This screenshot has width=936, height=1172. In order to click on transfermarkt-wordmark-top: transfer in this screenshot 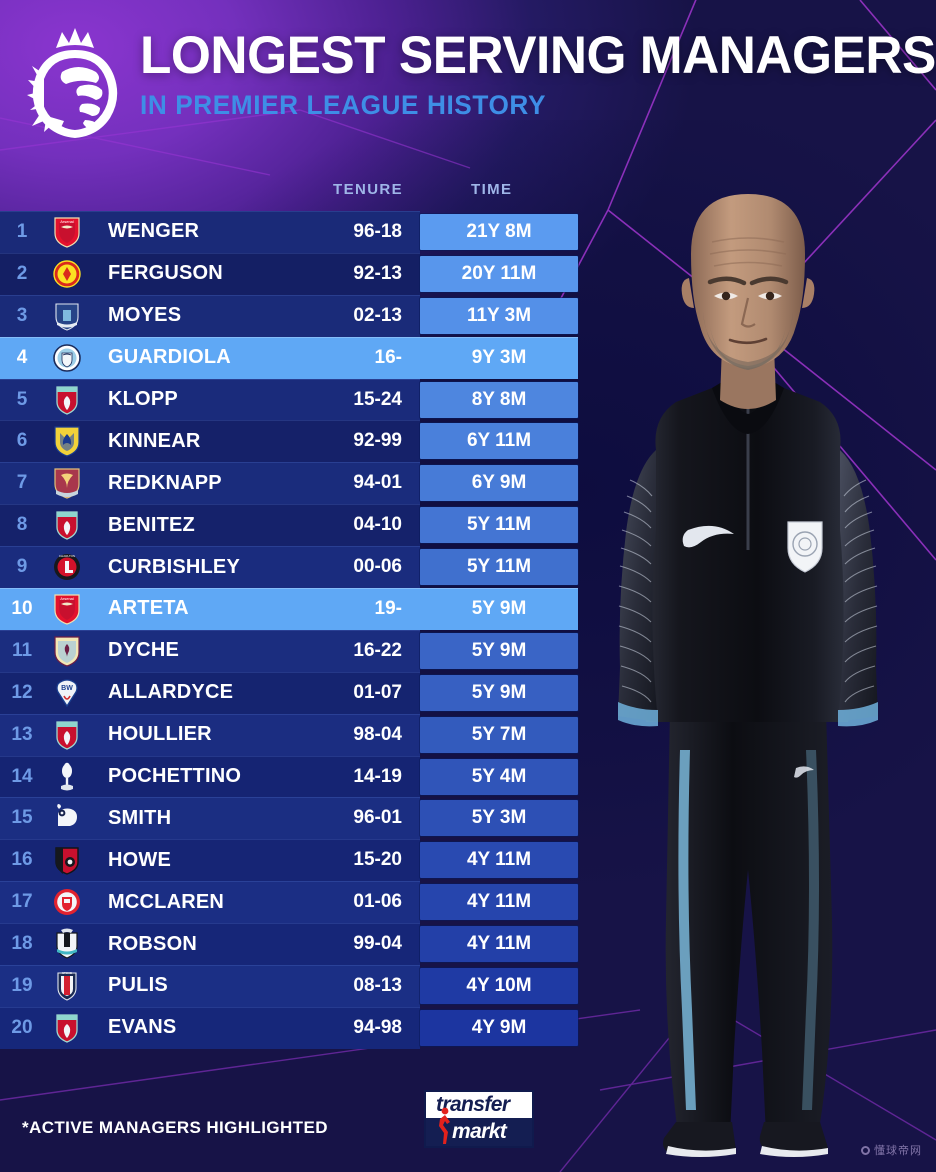, I will do `click(479, 1105)`.